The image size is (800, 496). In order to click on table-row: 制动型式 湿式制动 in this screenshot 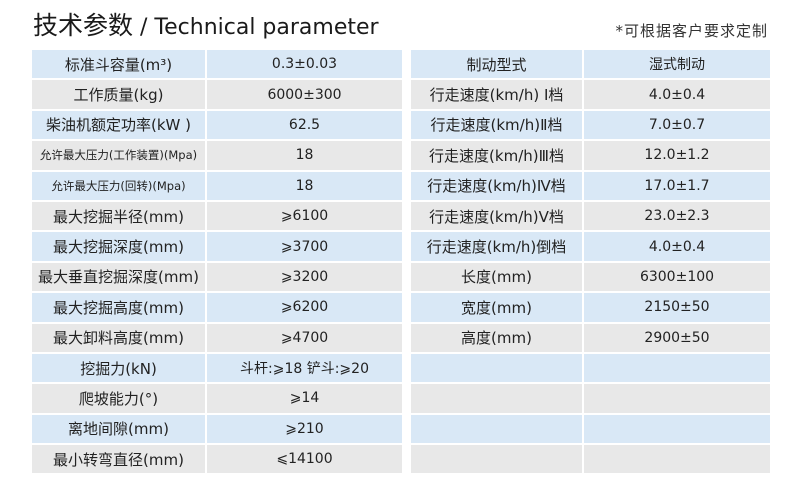, I will do `click(590, 64)`.